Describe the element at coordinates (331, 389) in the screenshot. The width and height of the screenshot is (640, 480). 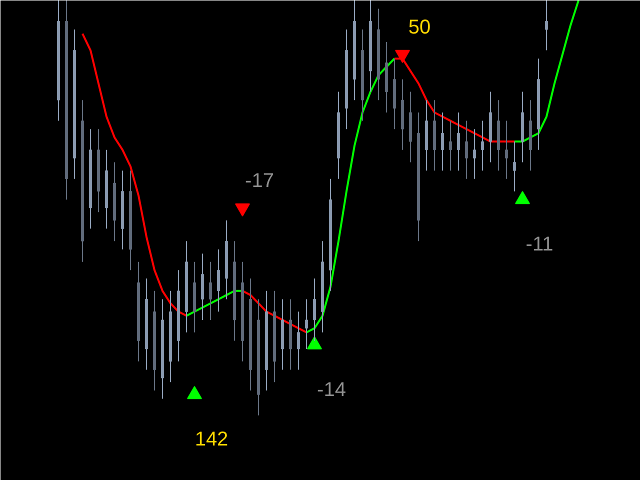
I see `annotation: -14` at that location.